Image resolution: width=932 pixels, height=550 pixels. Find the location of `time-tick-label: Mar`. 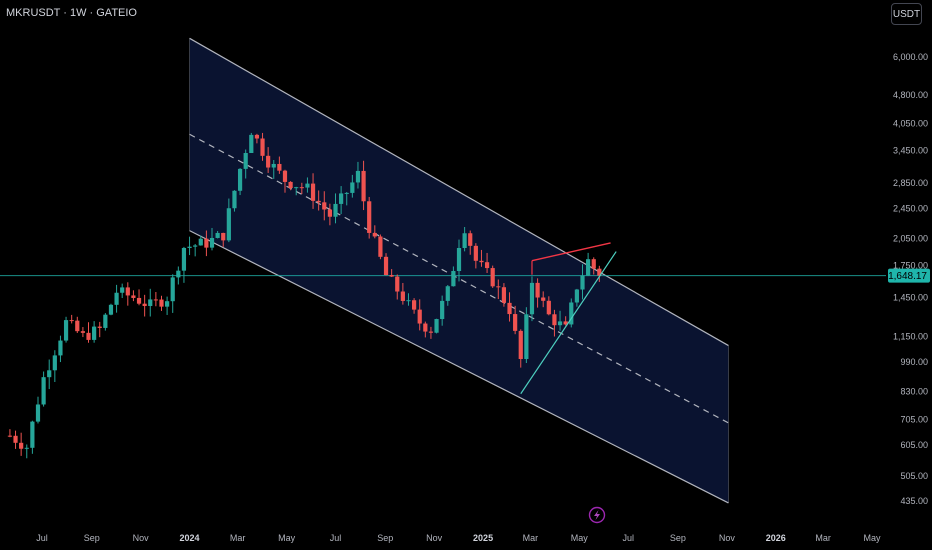

time-tick-label: Mar is located at coordinates (238, 538).